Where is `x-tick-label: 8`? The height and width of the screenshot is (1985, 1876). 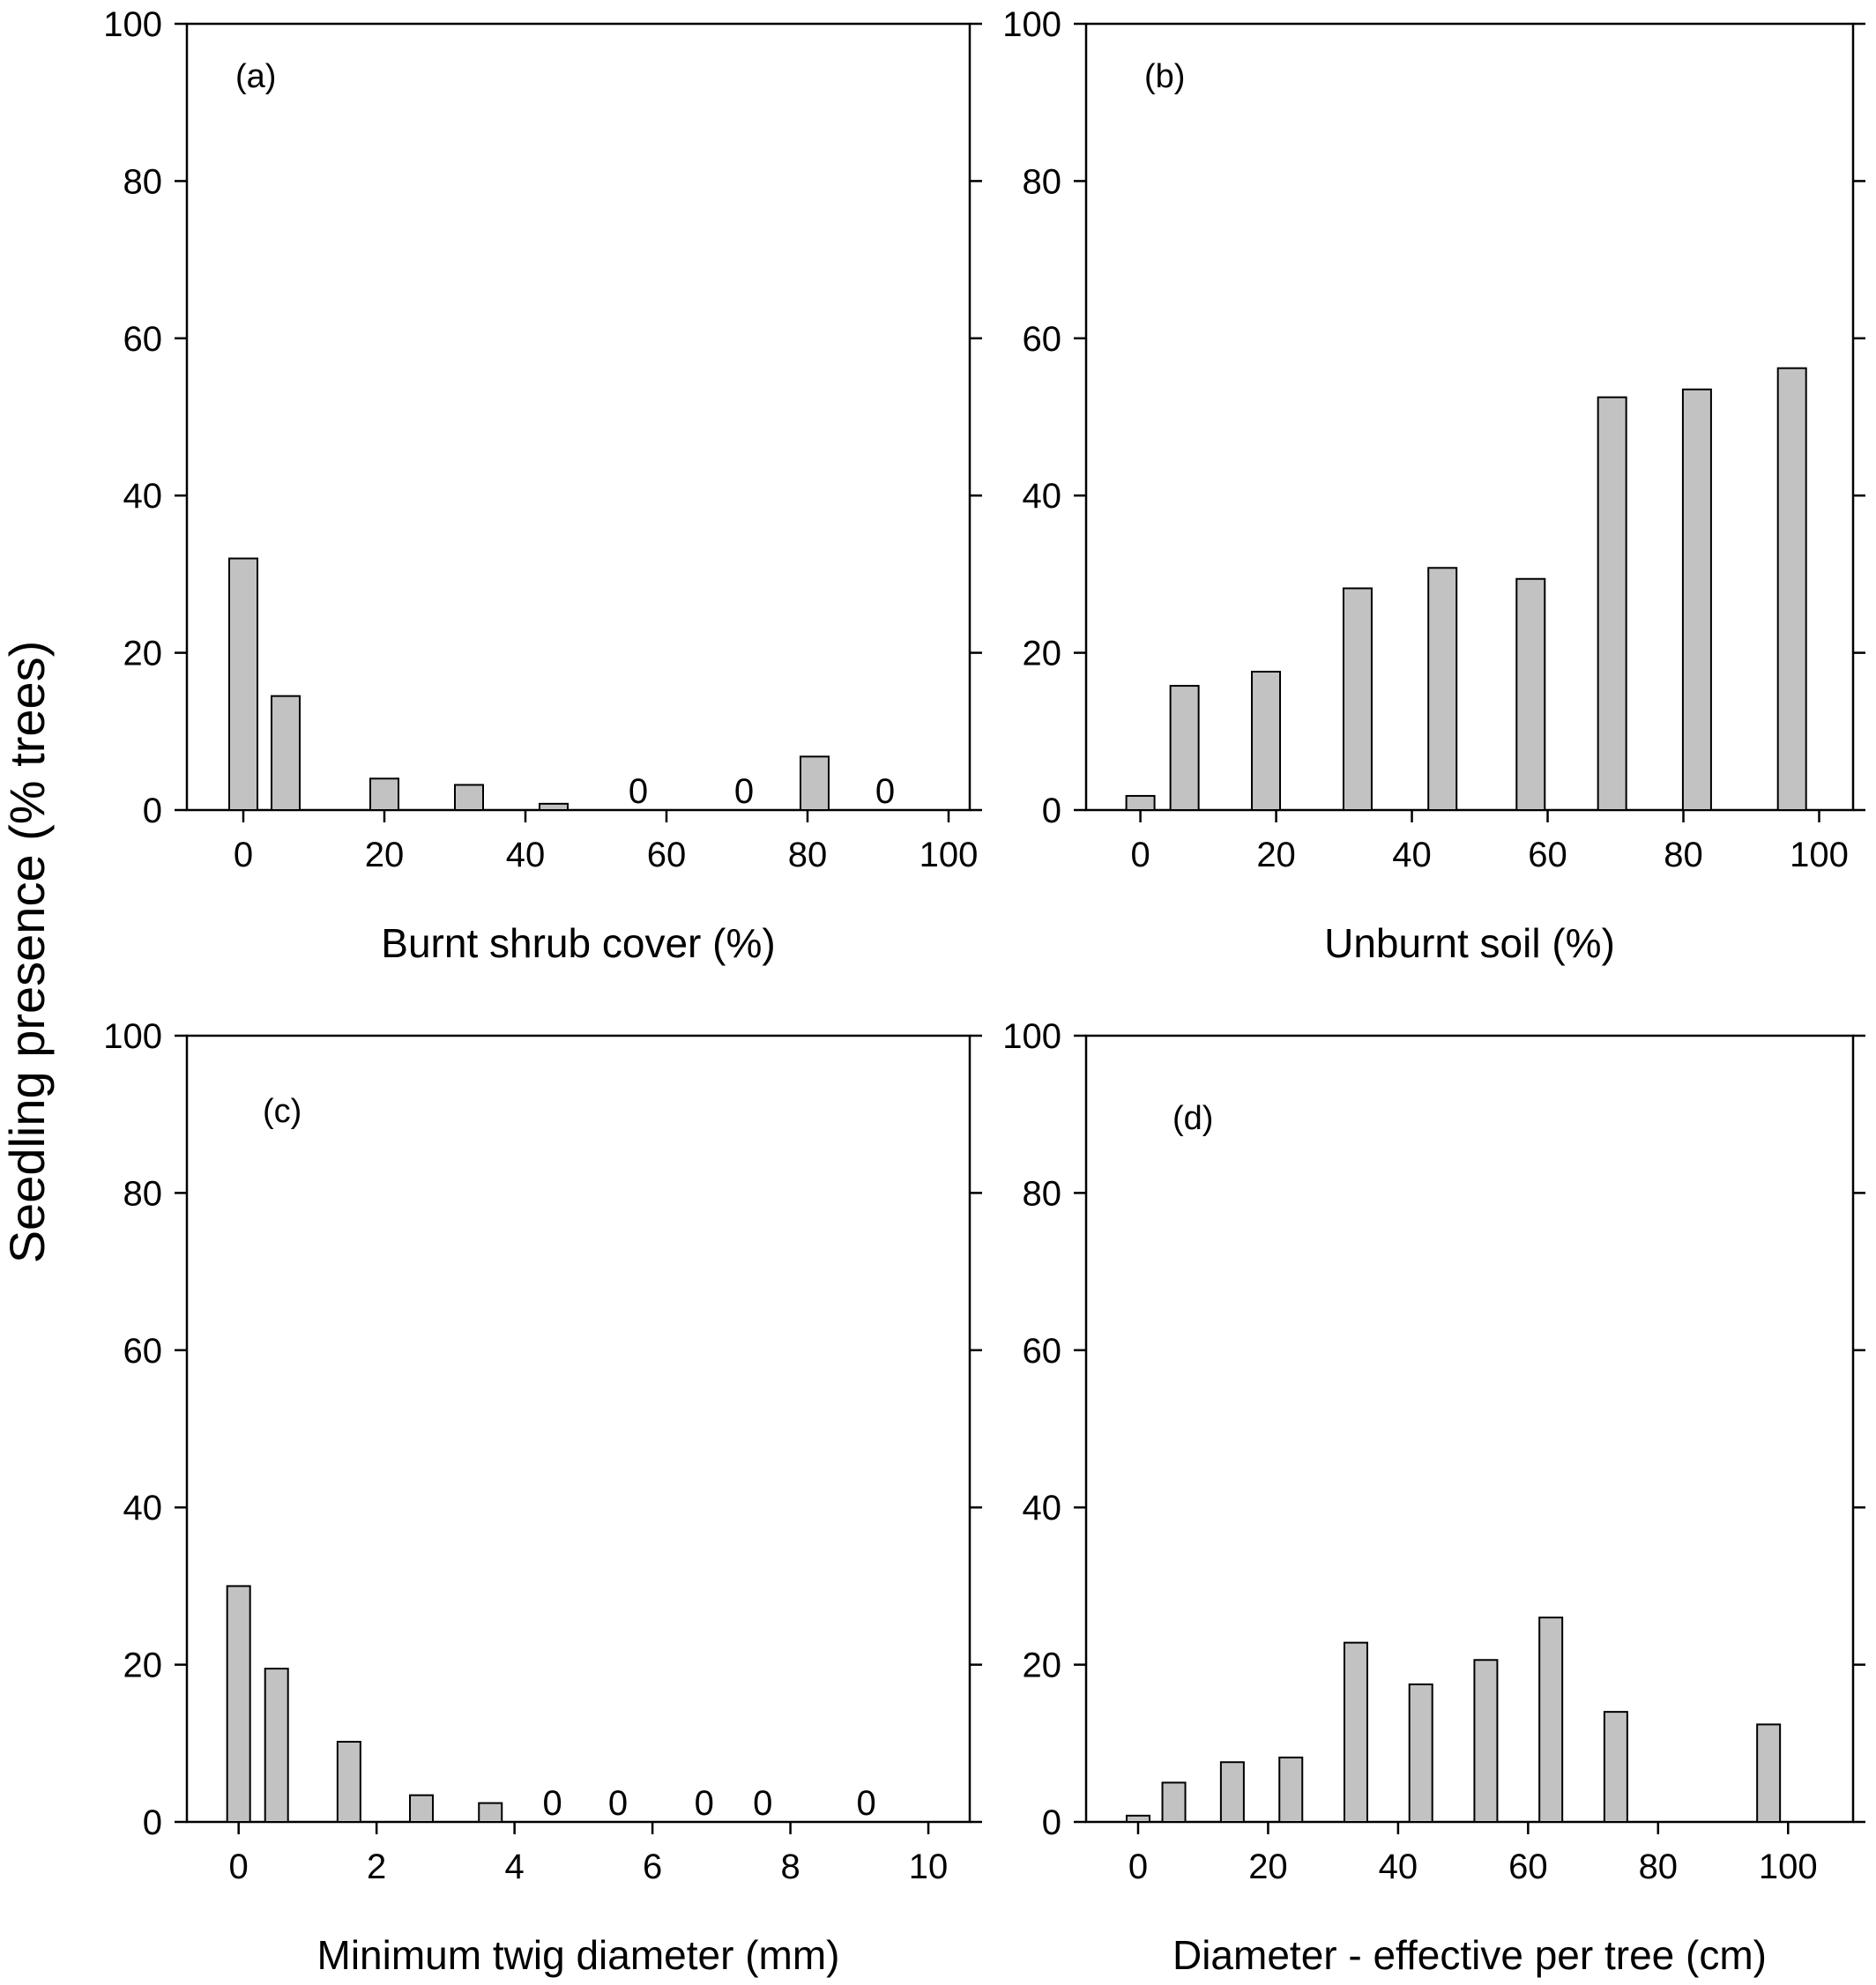
x-tick-label: 8 is located at coordinates (790, 1866).